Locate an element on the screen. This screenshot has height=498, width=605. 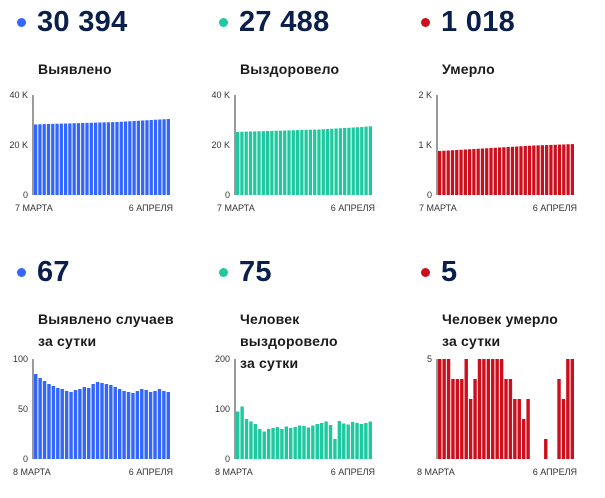
y-tick-label: 1 K is located at coordinates (425, 145).